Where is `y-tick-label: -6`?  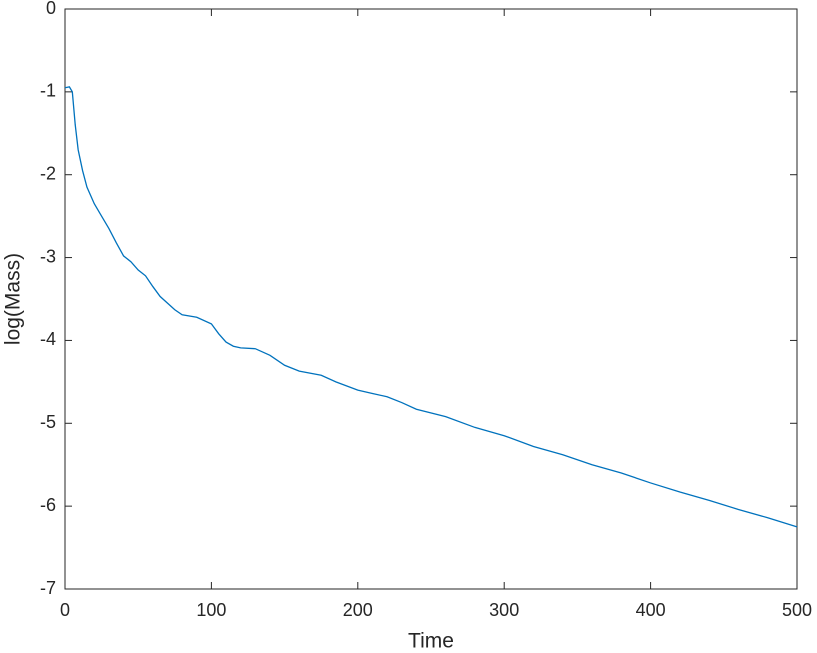 y-tick-label: -6 is located at coordinates (48, 505).